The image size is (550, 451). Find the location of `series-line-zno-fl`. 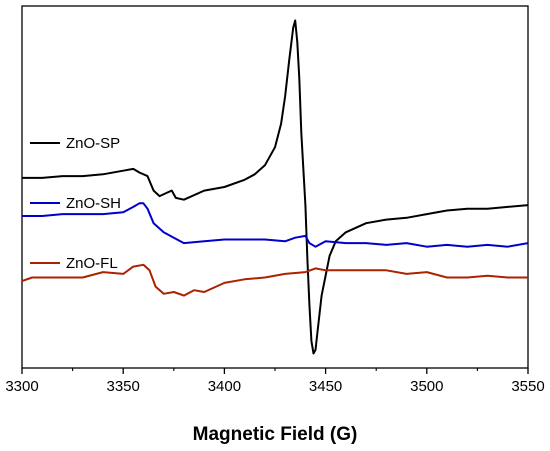

series-line-zno-fl is located at coordinates (274, 280).